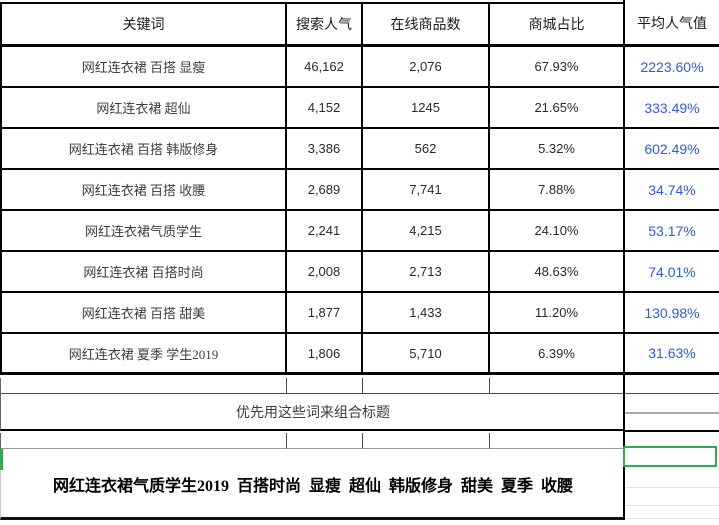  I want to click on keyword-cell: 网红连衣裙 百搭时尚, so click(143, 272).